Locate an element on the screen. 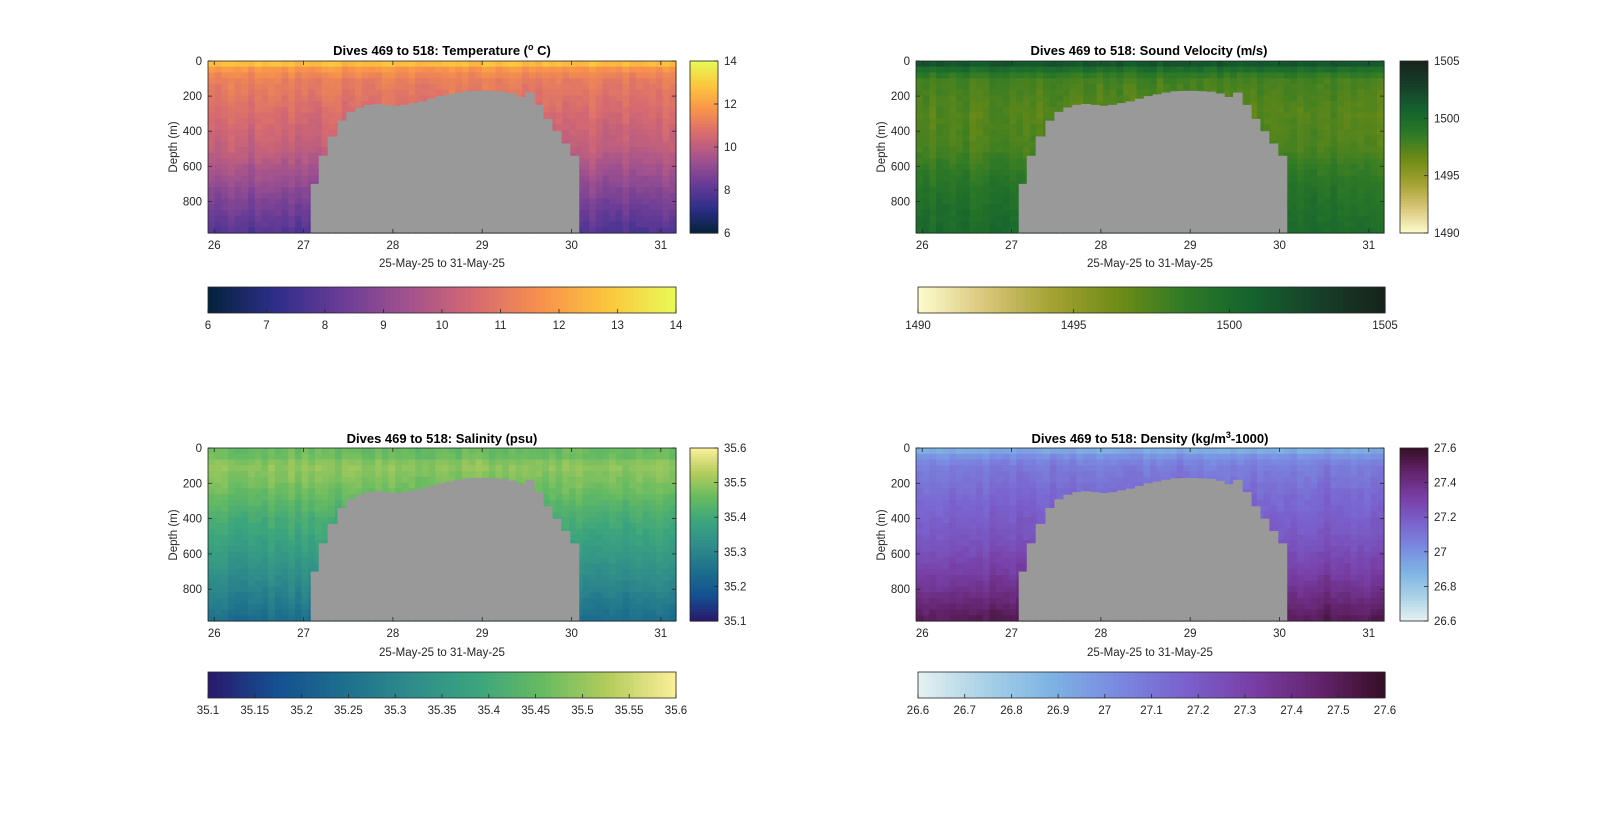  x-tick-label: 28 is located at coordinates (1100, 246).